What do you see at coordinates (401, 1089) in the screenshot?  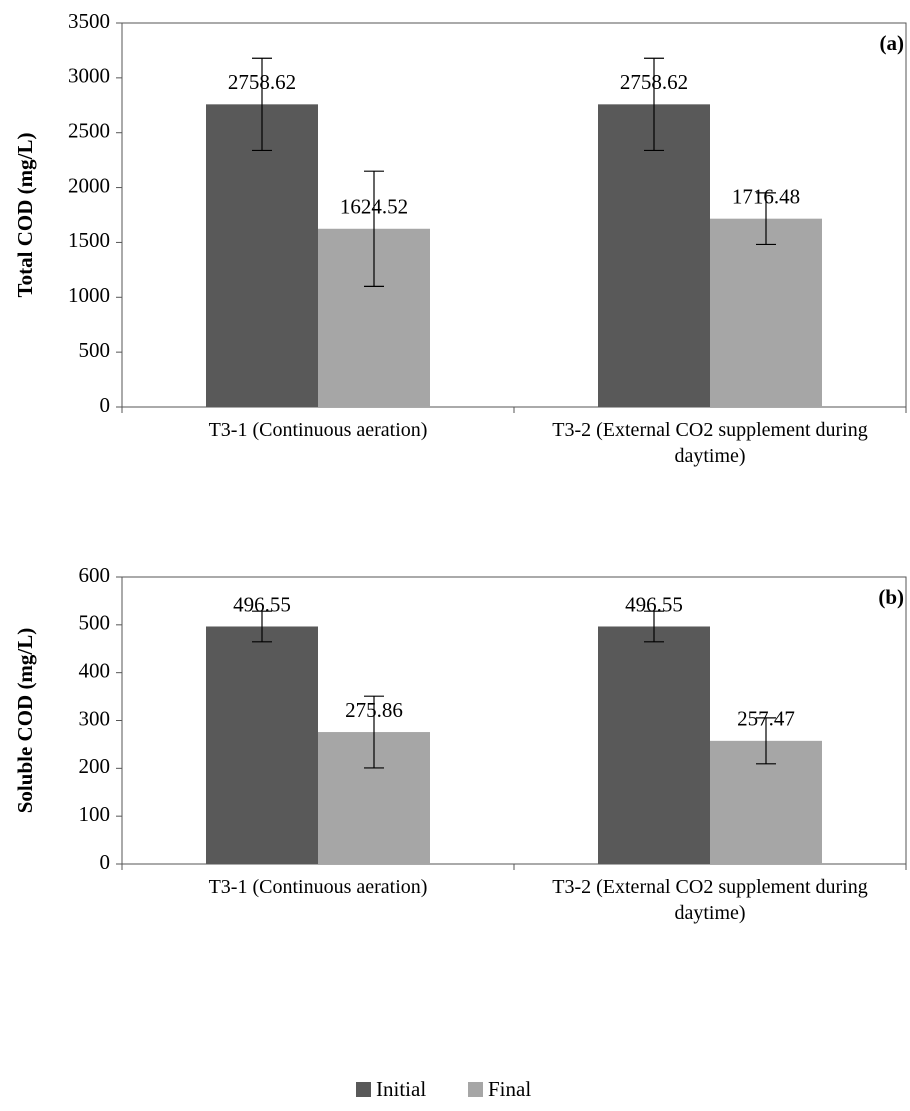 I see `legend-label: Initial` at bounding box center [401, 1089].